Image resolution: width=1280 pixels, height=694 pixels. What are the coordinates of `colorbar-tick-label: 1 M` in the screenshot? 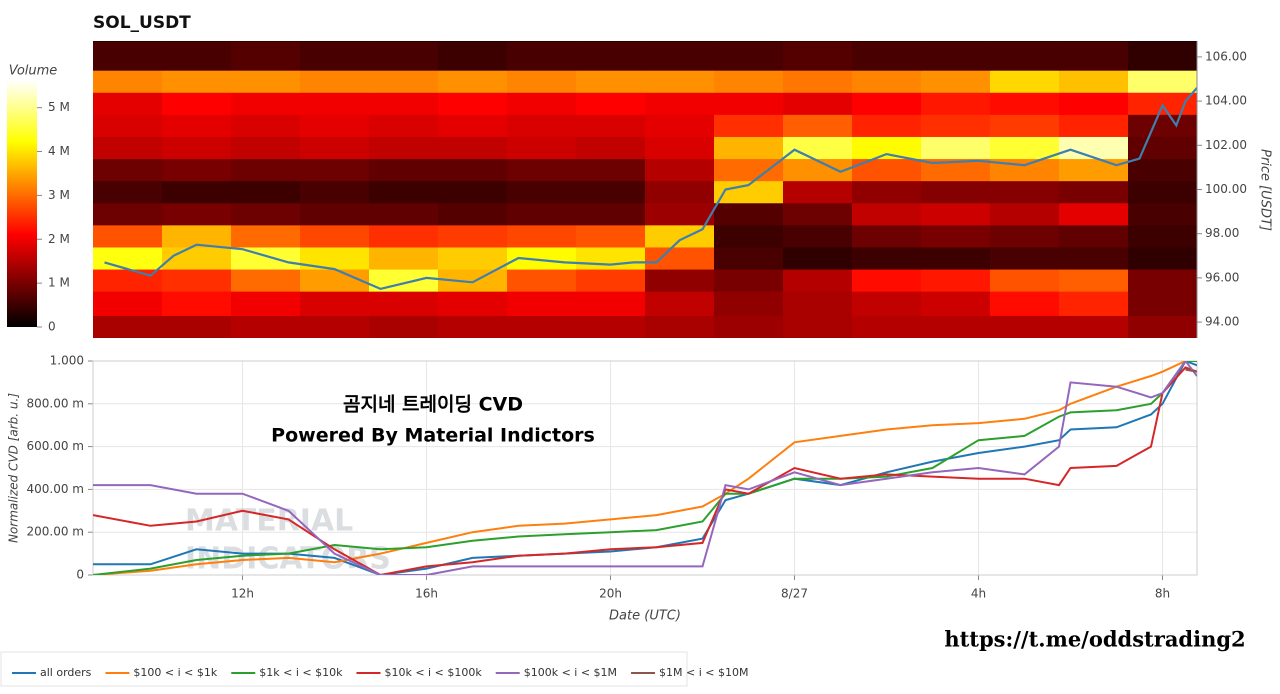 It's located at (59, 283).